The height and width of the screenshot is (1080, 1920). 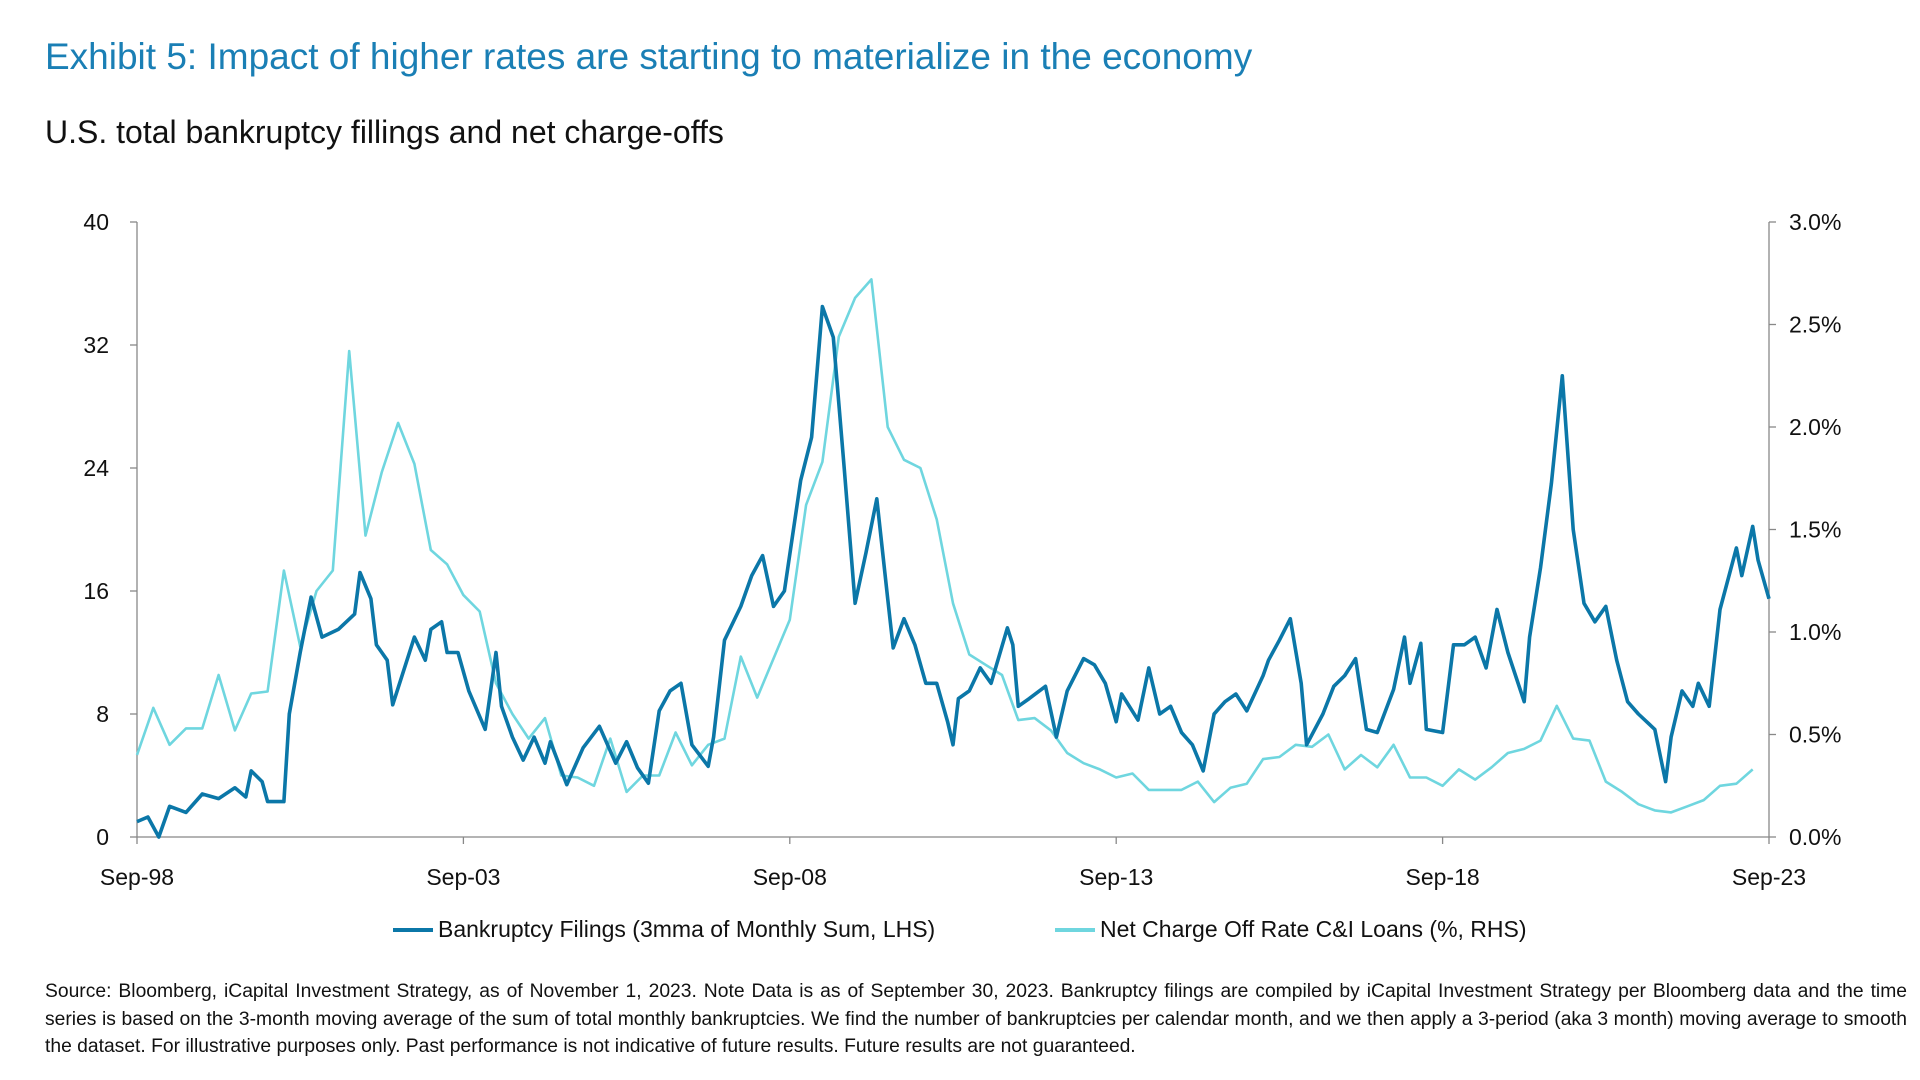 I want to click on legend-item-nco: Net Charge Off Rate C&I Loans (%, RHS), so click(x=1291, y=929).